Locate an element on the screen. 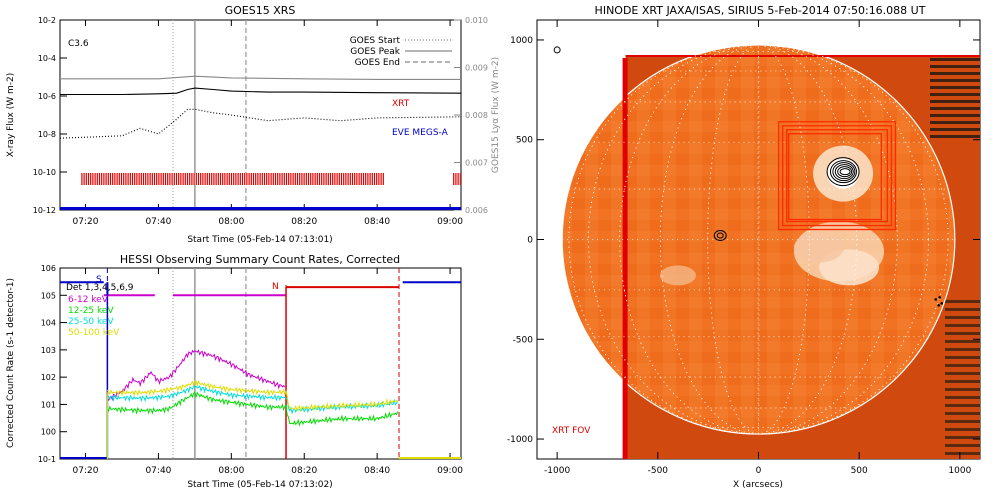 The width and height of the screenshot is (1000, 504). goes-right-y-tick-label-1: 0.007 is located at coordinates (476, 163).